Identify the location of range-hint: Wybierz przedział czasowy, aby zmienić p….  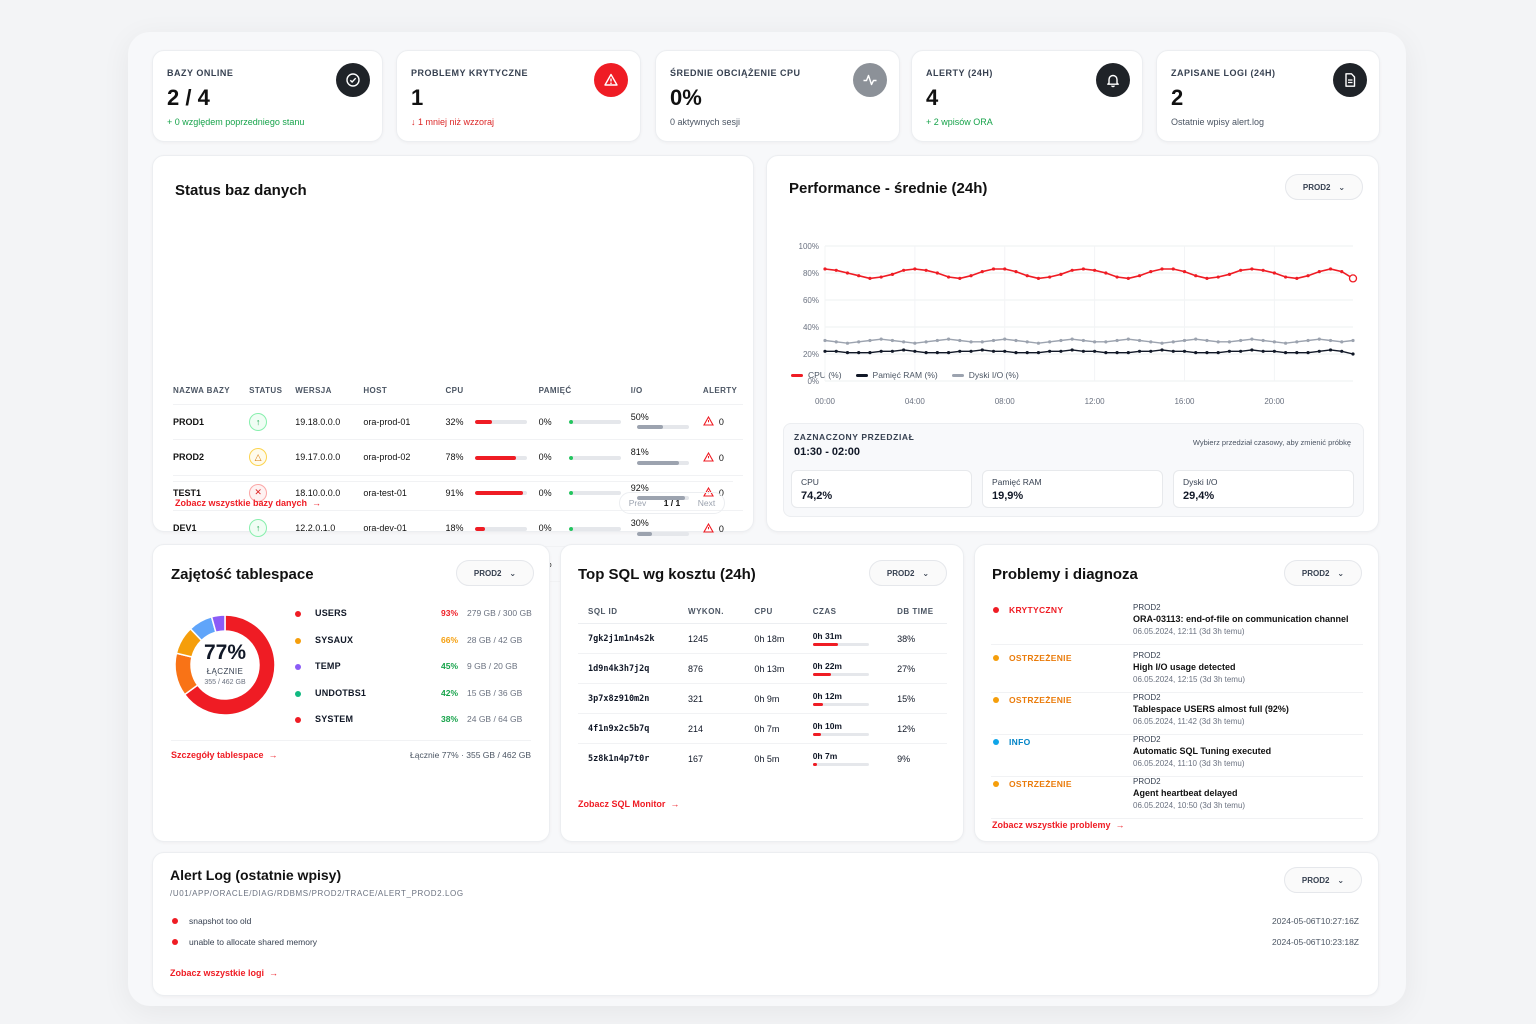
(1271, 442).